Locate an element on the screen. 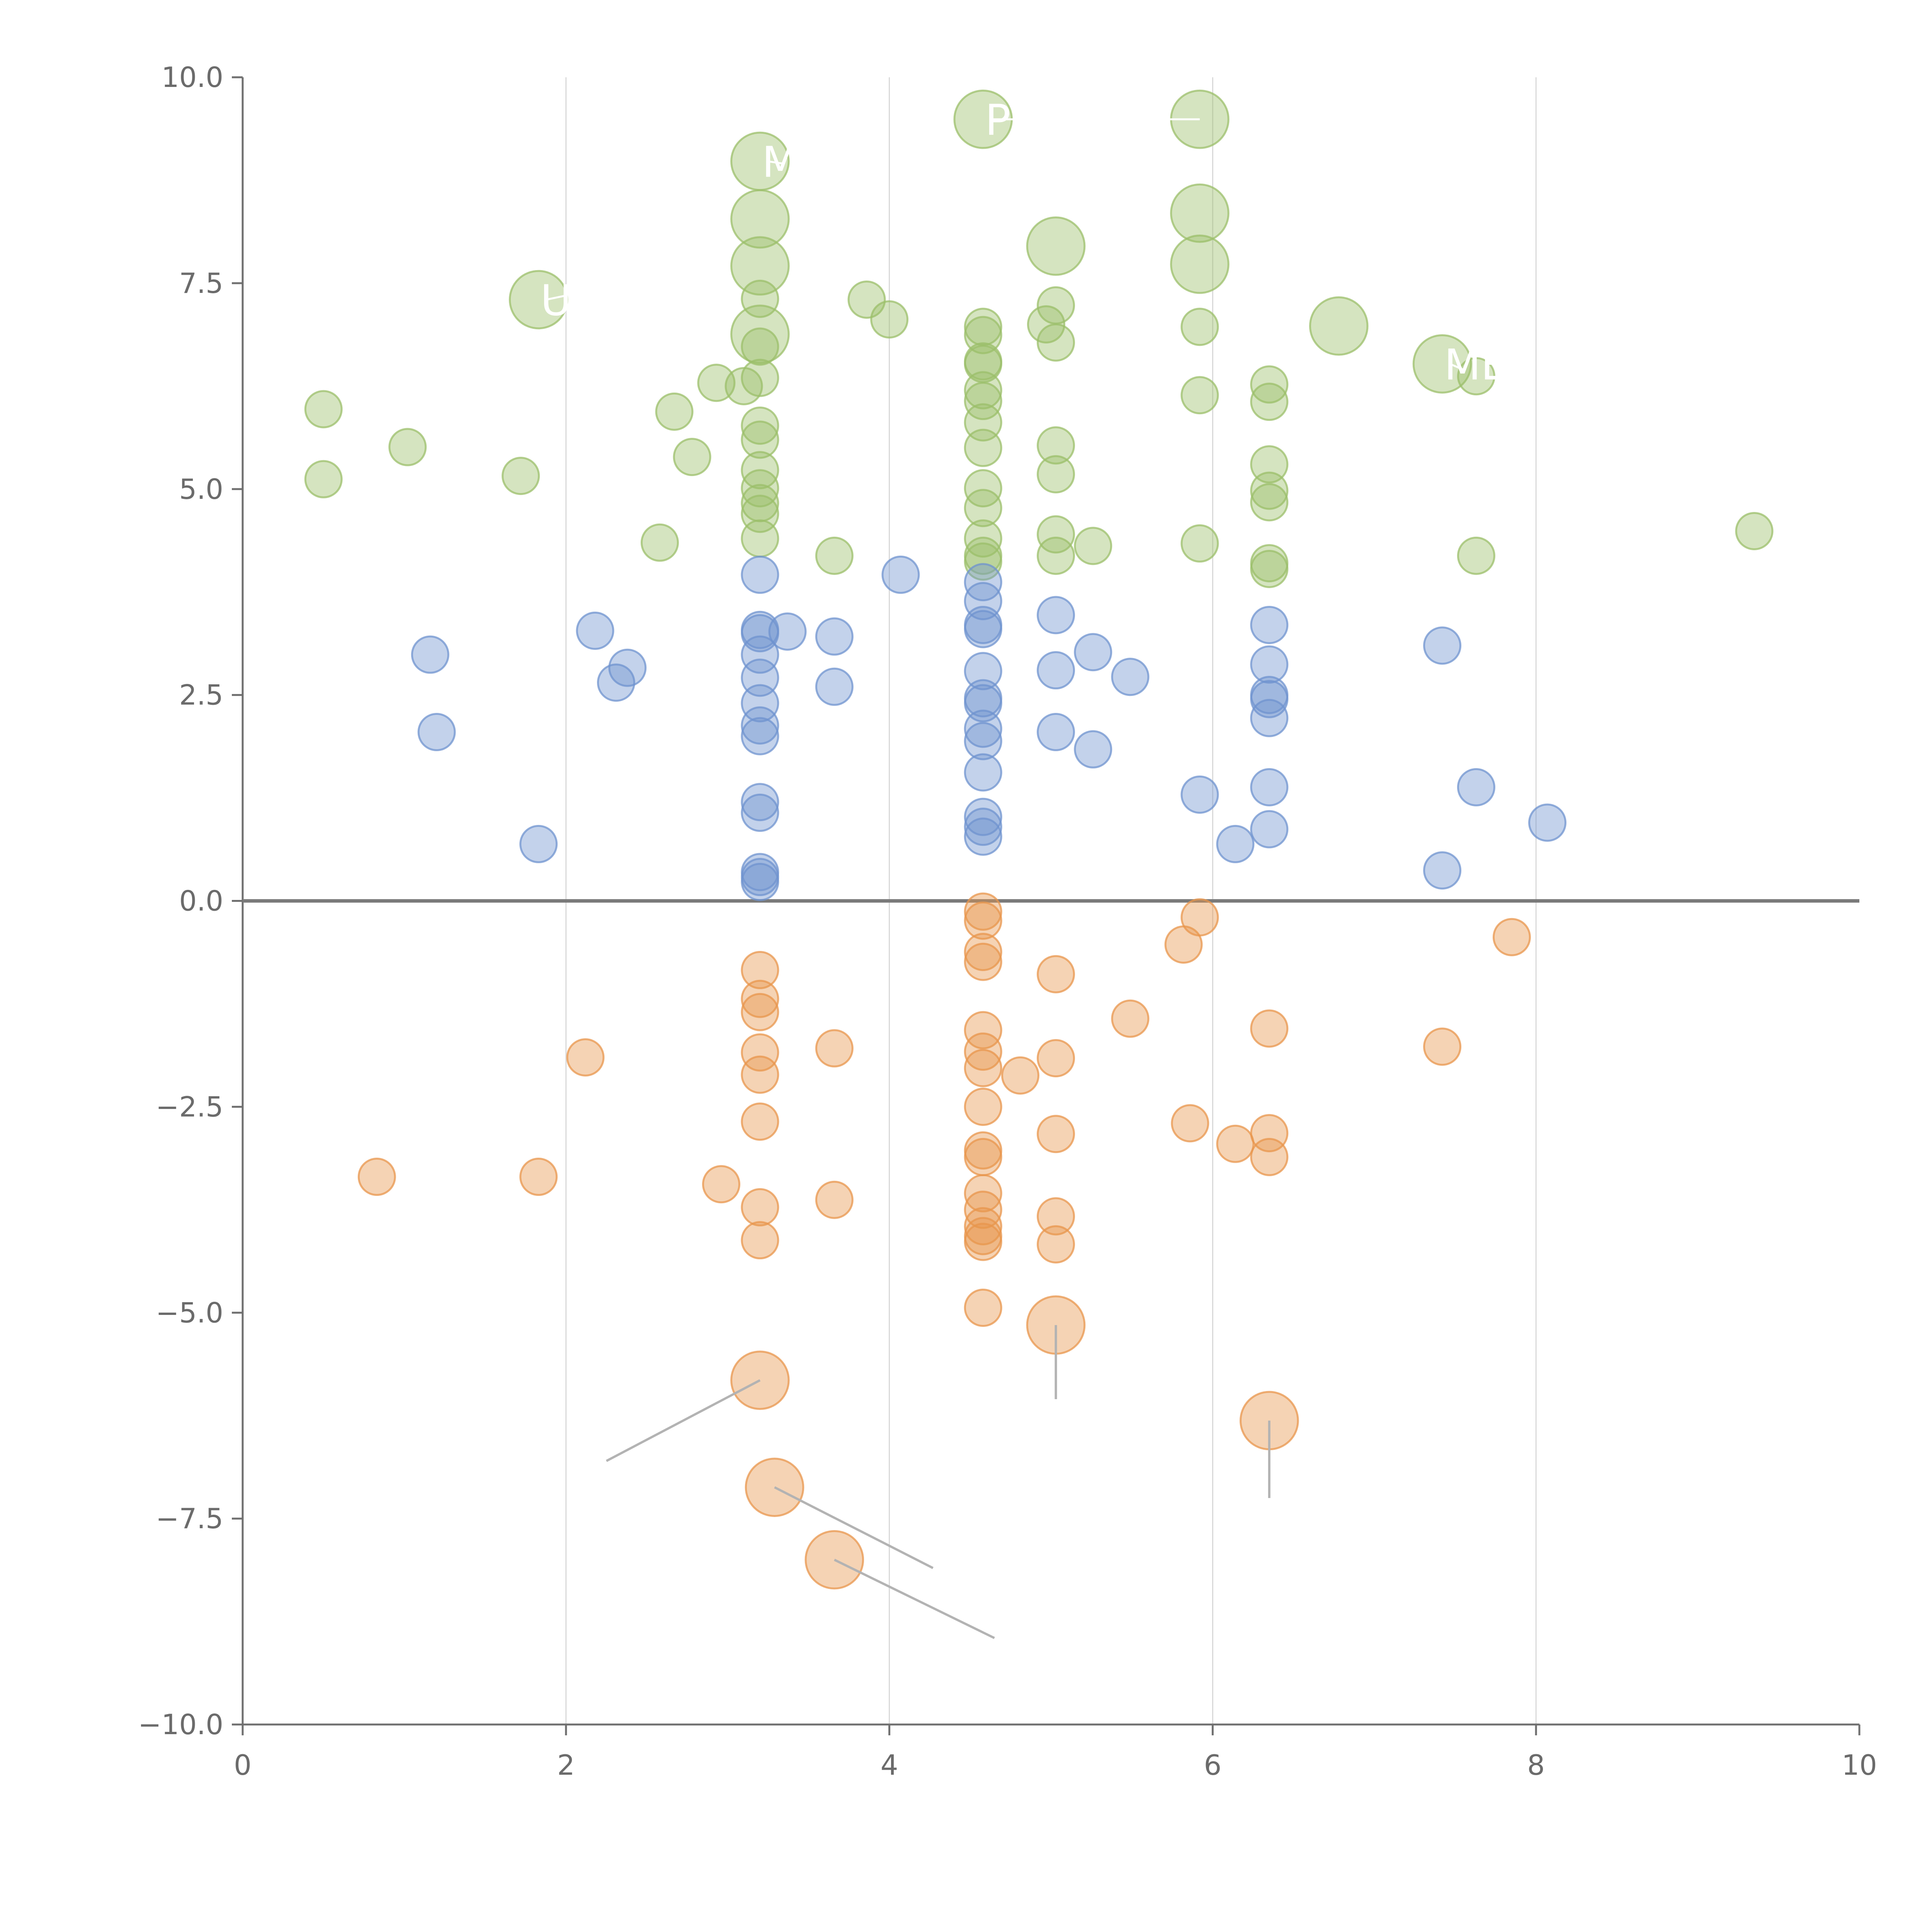 This screenshot has height=1932, width=1932. data-label: U is located at coordinates (556, 300).